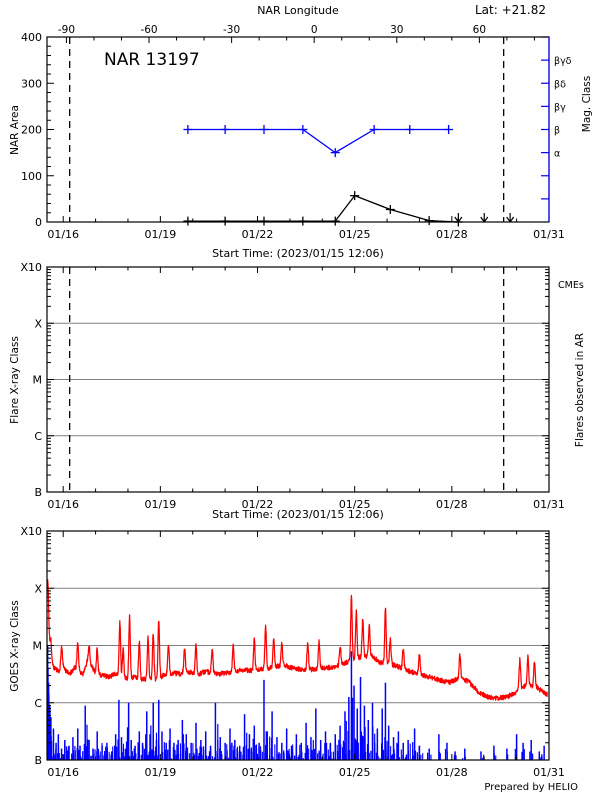 The image size is (600, 800). What do you see at coordinates (38, 222) in the screenshot?
I see `y-tick-label: 0` at bounding box center [38, 222].